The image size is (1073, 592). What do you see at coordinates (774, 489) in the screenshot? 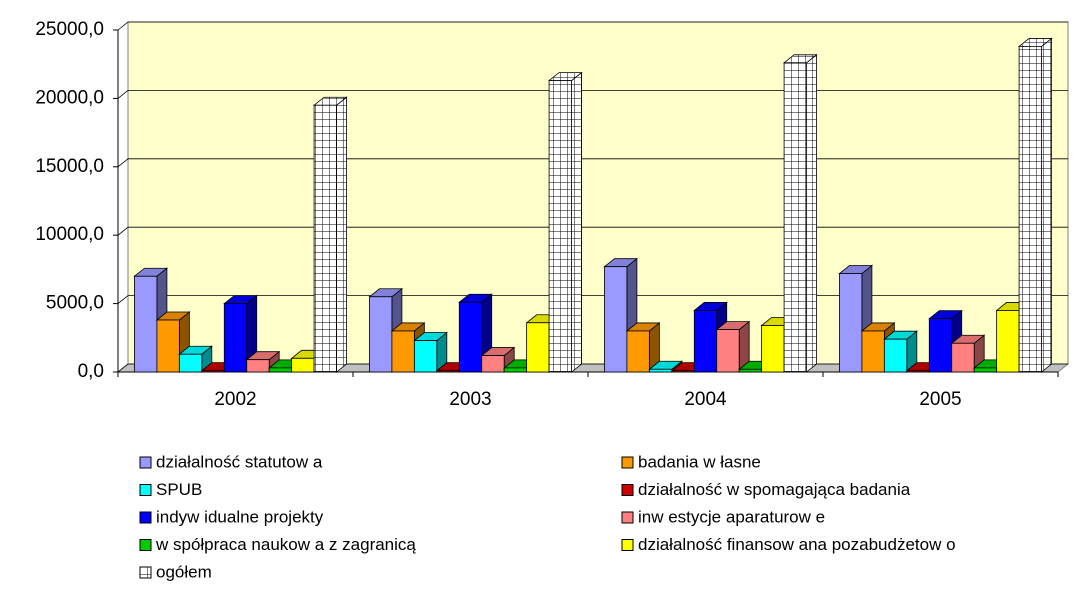
I see `legend-label: działalność w spomagająca badania` at bounding box center [774, 489].